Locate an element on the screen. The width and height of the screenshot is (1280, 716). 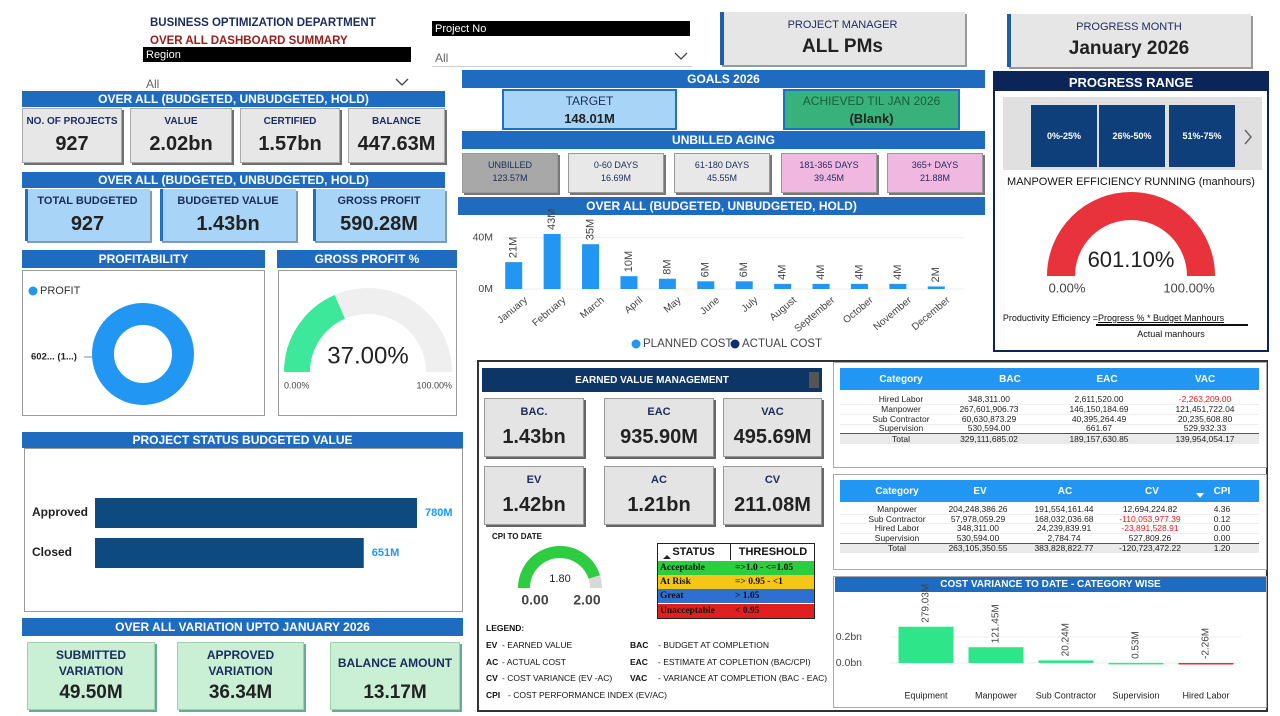
card-value: January 2026 is located at coordinates (1129, 48).